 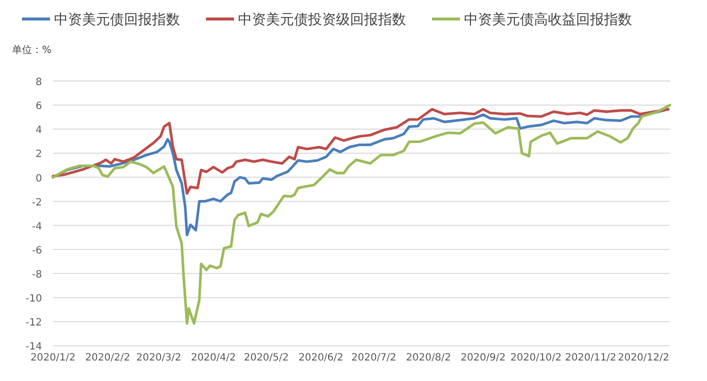 I want to click on x-tick-label: 2020/2/2, so click(x=107, y=358).